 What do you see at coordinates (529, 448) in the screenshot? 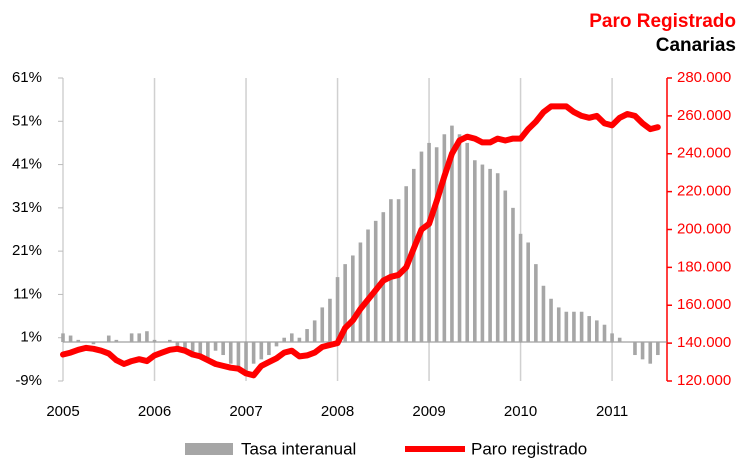
I see `legend-label: Paro registrado` at bounding box center [529, 448].